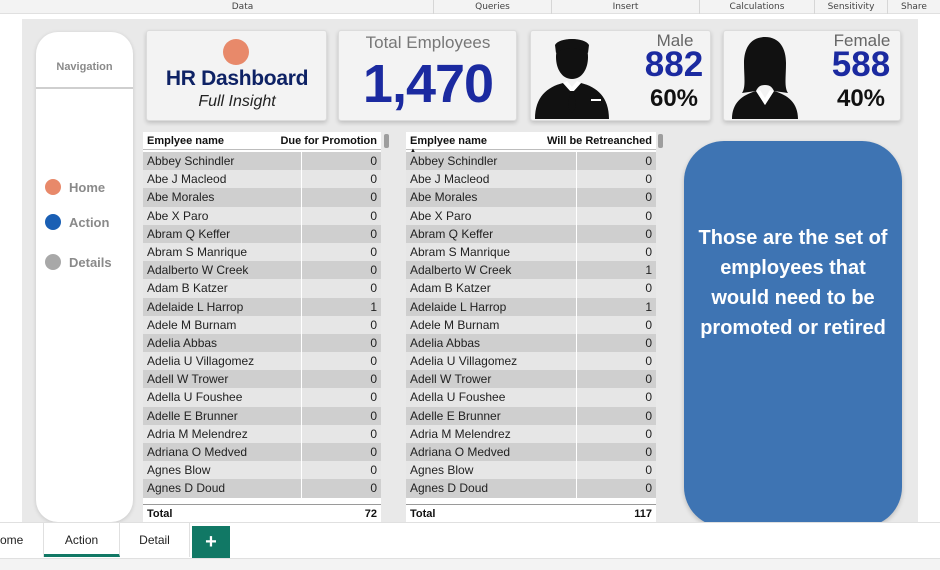 The height and width of the screenshot is (570, 940). What do you see at coordinates (201, 361) in the screenshot?
I see `employee-name-cell: Adelia U Villagomez` at bounding box center [201, 361].